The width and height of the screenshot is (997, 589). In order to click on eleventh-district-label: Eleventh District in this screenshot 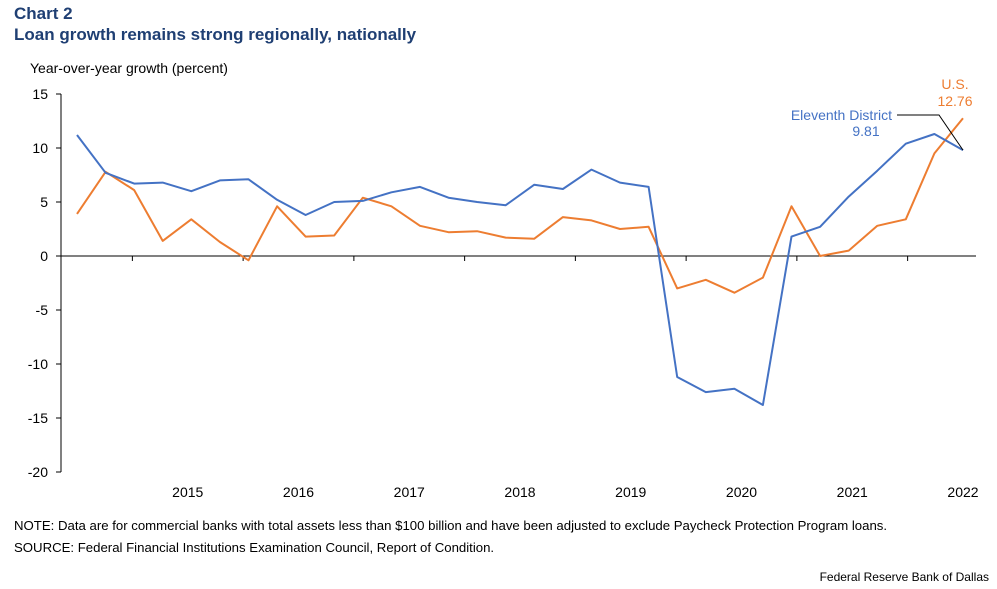, I will do `click(841, 115)`.